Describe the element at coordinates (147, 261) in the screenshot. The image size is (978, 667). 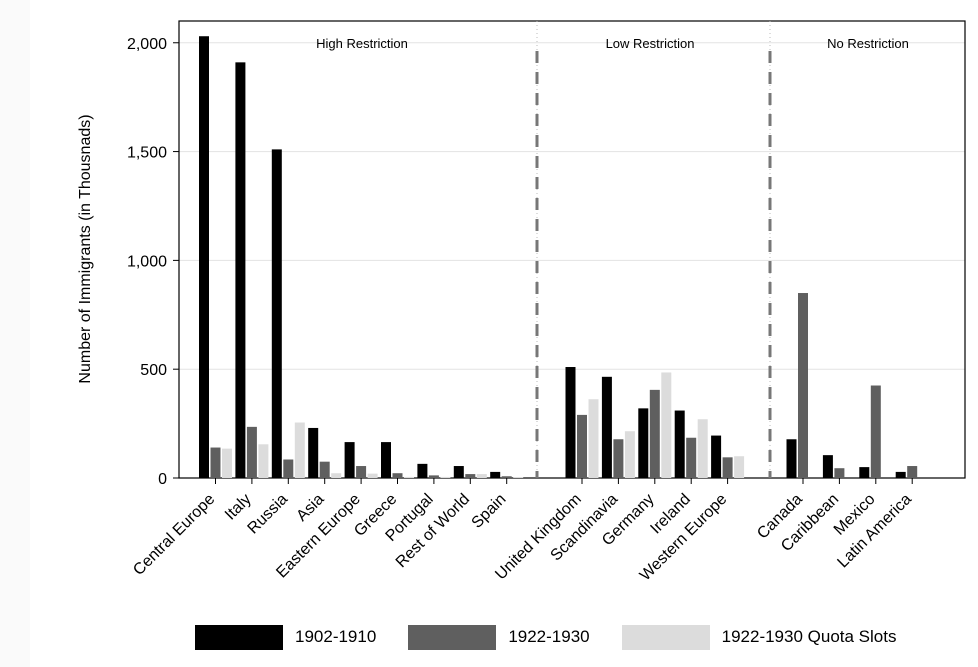
I see `y-tick-label: 1,000` at that location.